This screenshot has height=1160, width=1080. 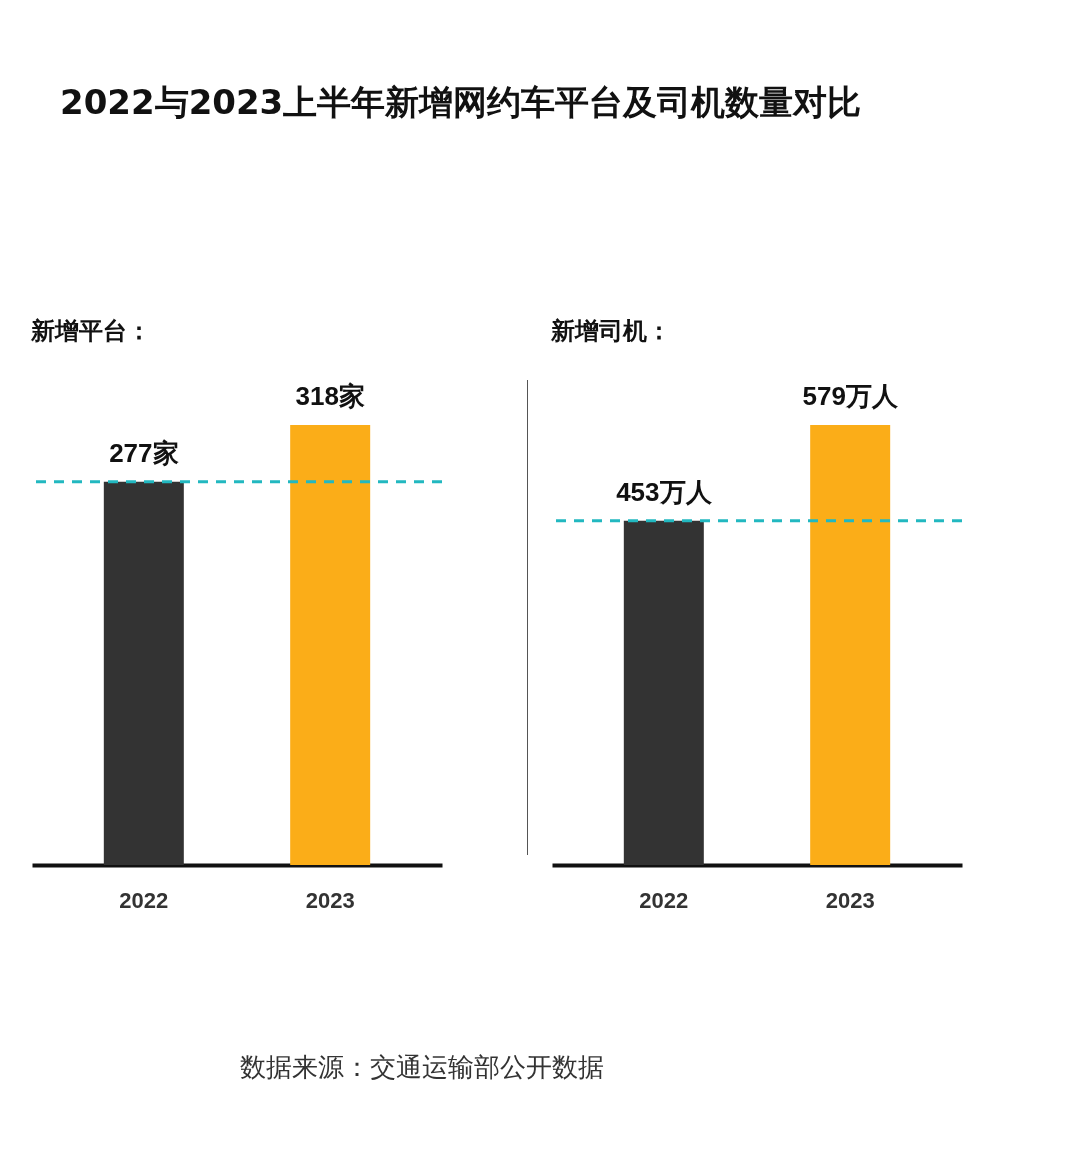 I want to click on chart-subtitle: 新增平台：, so click(x=90, y=330).